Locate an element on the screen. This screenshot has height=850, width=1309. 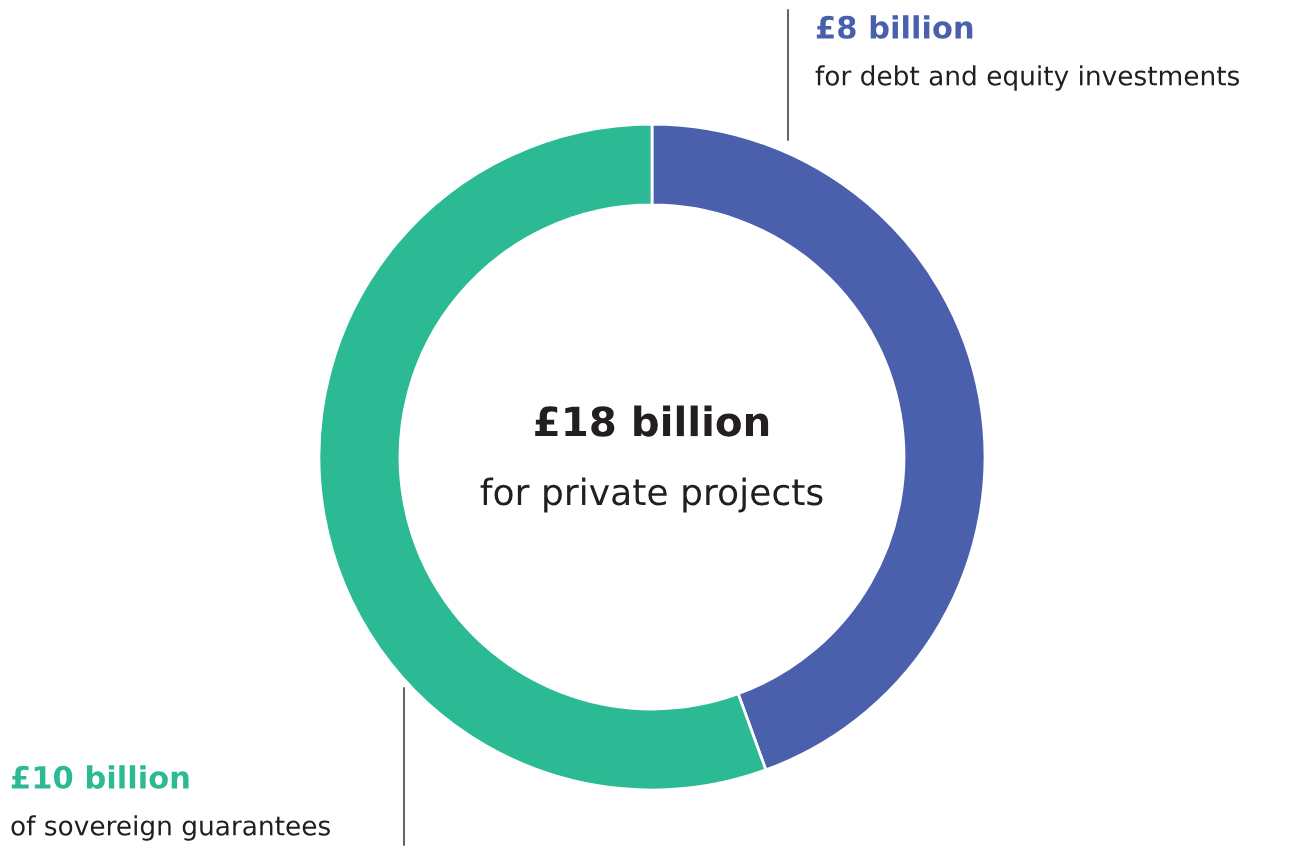
text: for private projects is located at coordinates (651, 495).